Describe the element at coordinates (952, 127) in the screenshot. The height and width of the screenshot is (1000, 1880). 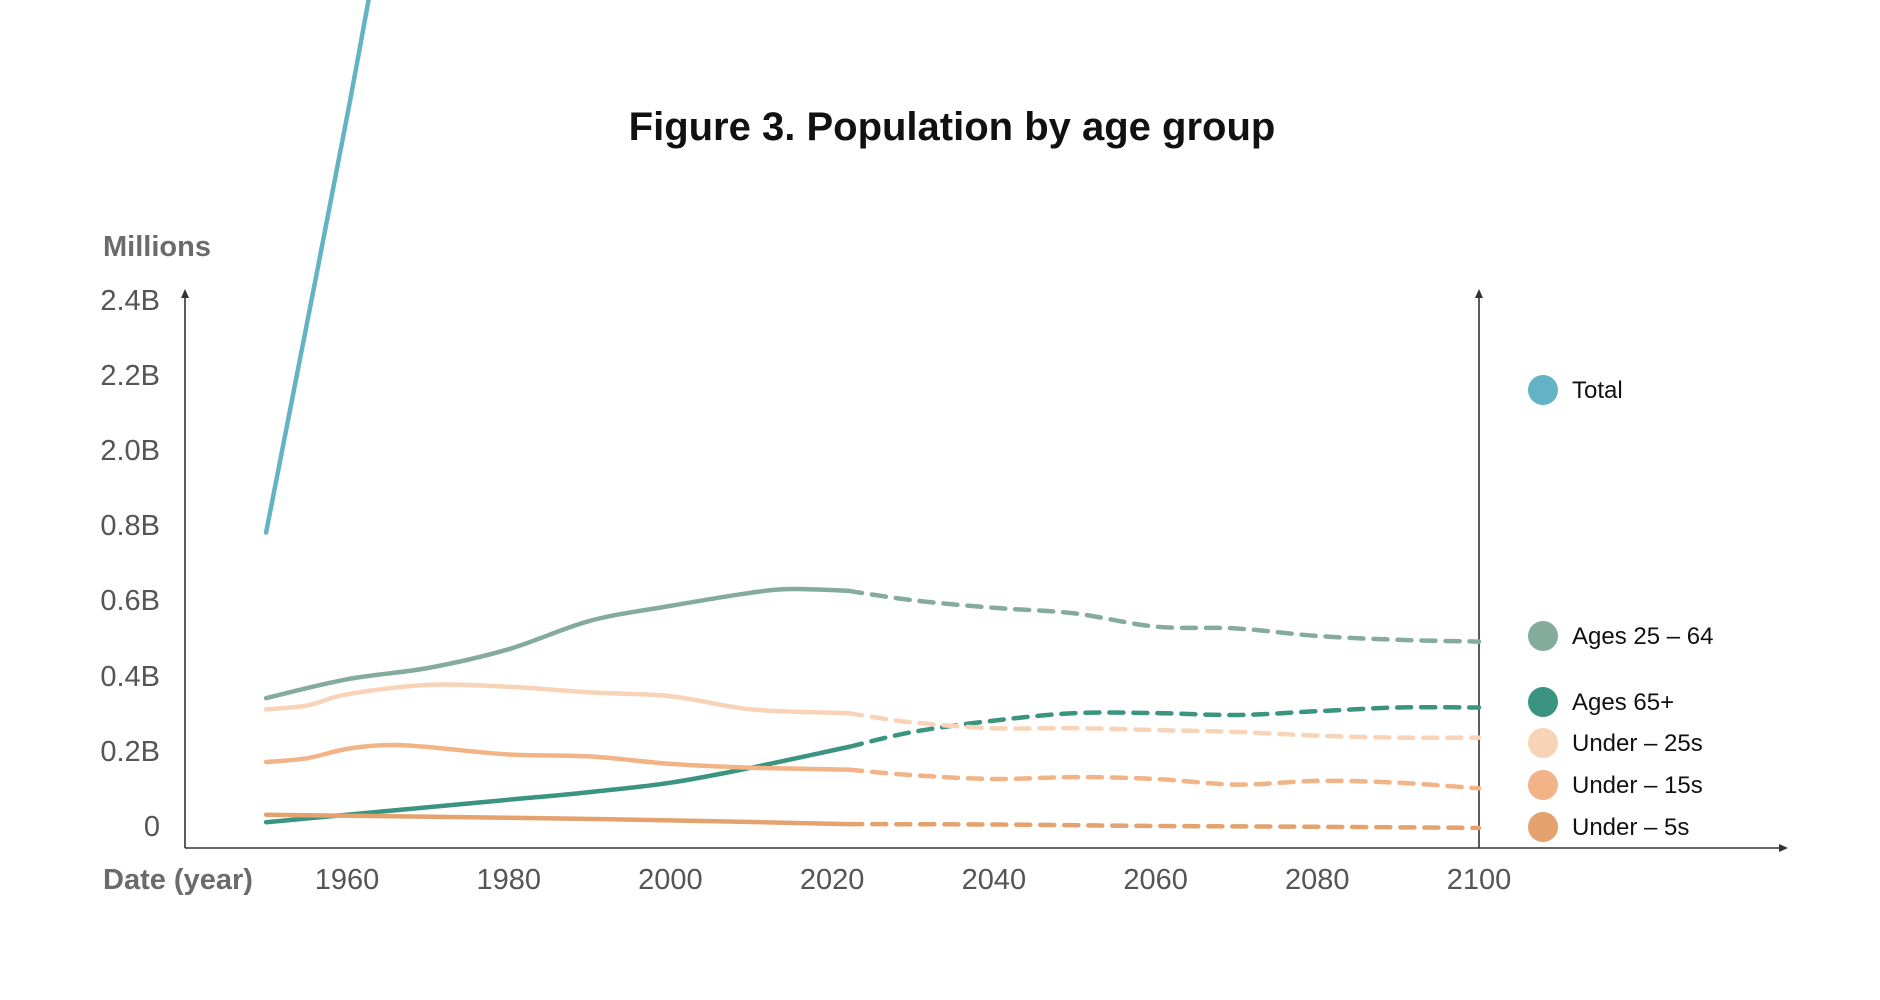
I see `chart-title: Figure 3. Population by age group` at that location.